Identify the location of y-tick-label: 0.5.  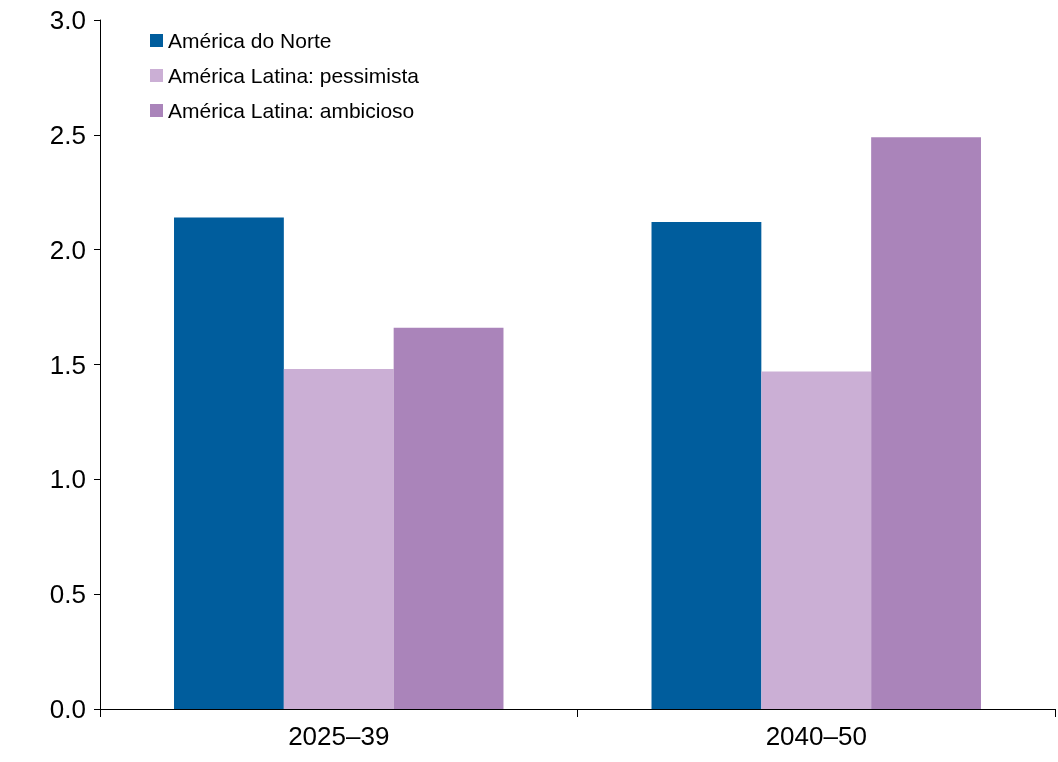
(67, 594).